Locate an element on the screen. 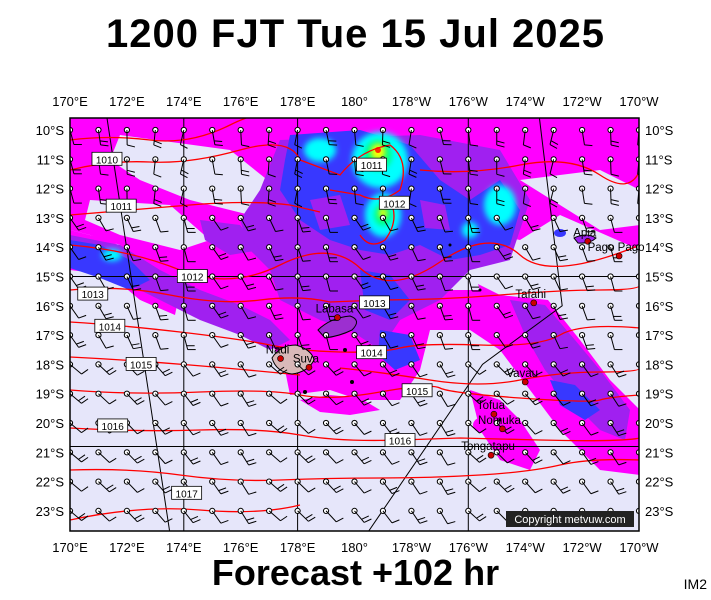 This screenshot has width=711, height=600. isobar-label: 1017 is located at coordinates (187, 492).